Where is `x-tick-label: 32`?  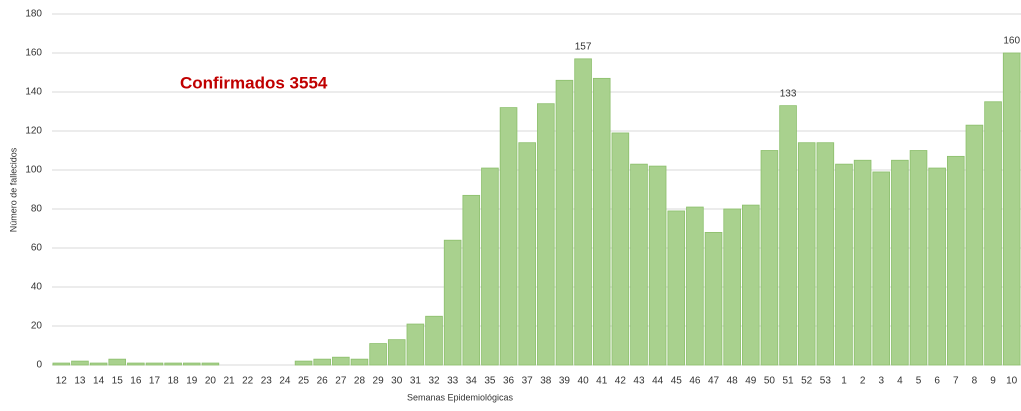
x-tick-label: 32 is located at coordinates (434, 381).